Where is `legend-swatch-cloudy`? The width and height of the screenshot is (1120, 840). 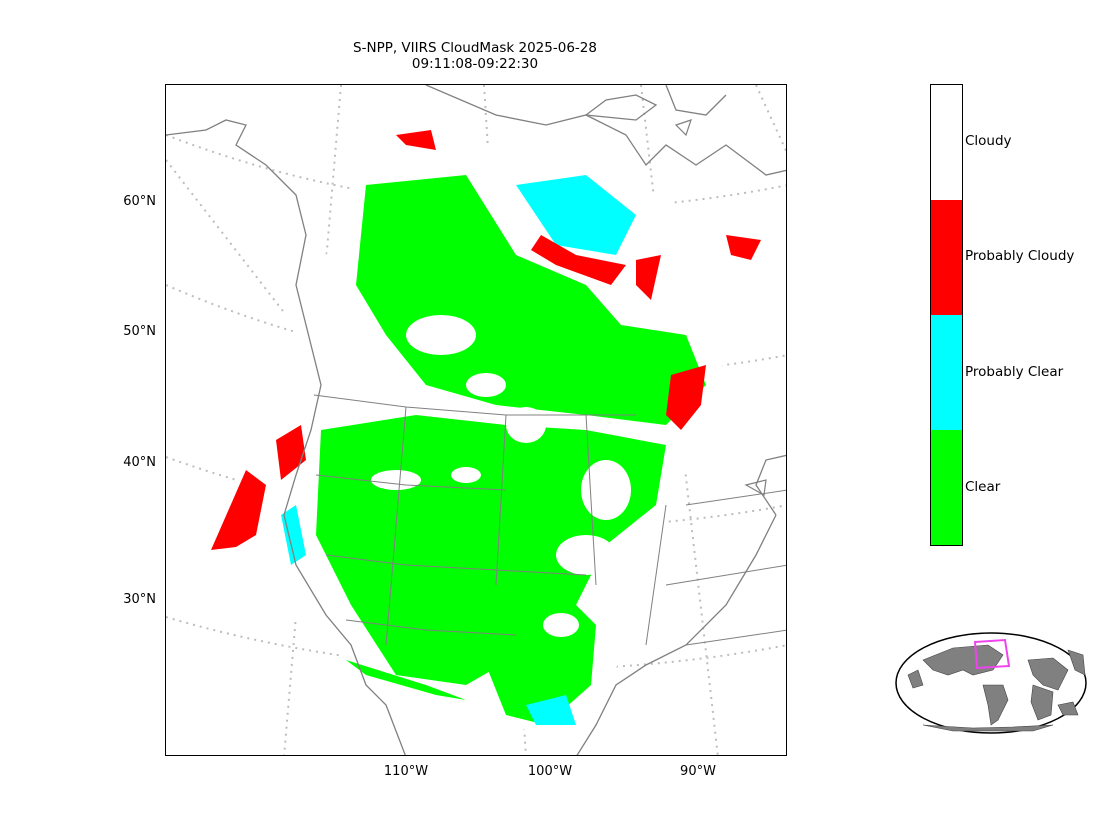 legend-swatch-cloudy is located at coordinates (946, 142).